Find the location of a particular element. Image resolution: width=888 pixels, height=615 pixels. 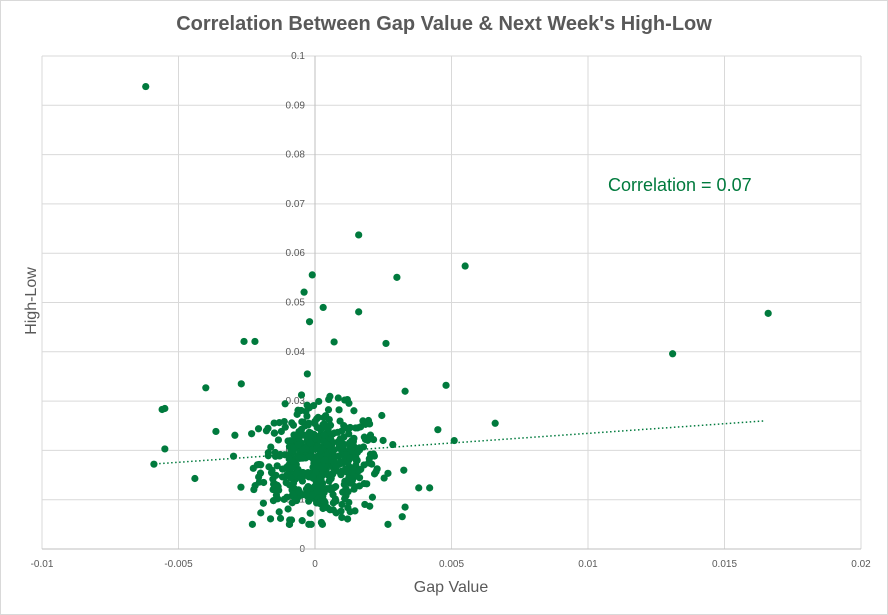

y-tick-label: 0.07 is located at coordinates (296, 204).